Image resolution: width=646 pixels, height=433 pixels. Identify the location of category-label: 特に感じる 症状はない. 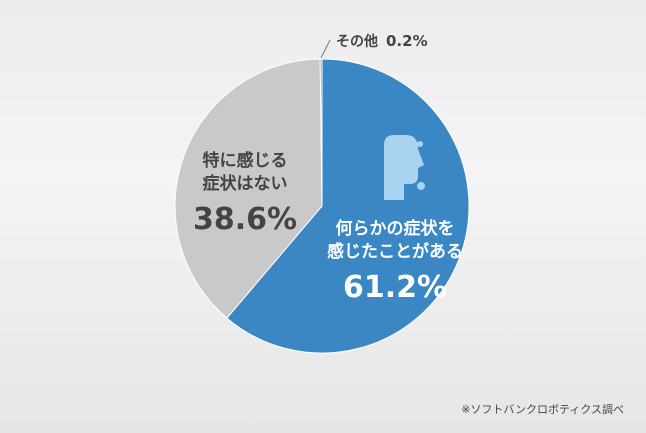
(245, 172).